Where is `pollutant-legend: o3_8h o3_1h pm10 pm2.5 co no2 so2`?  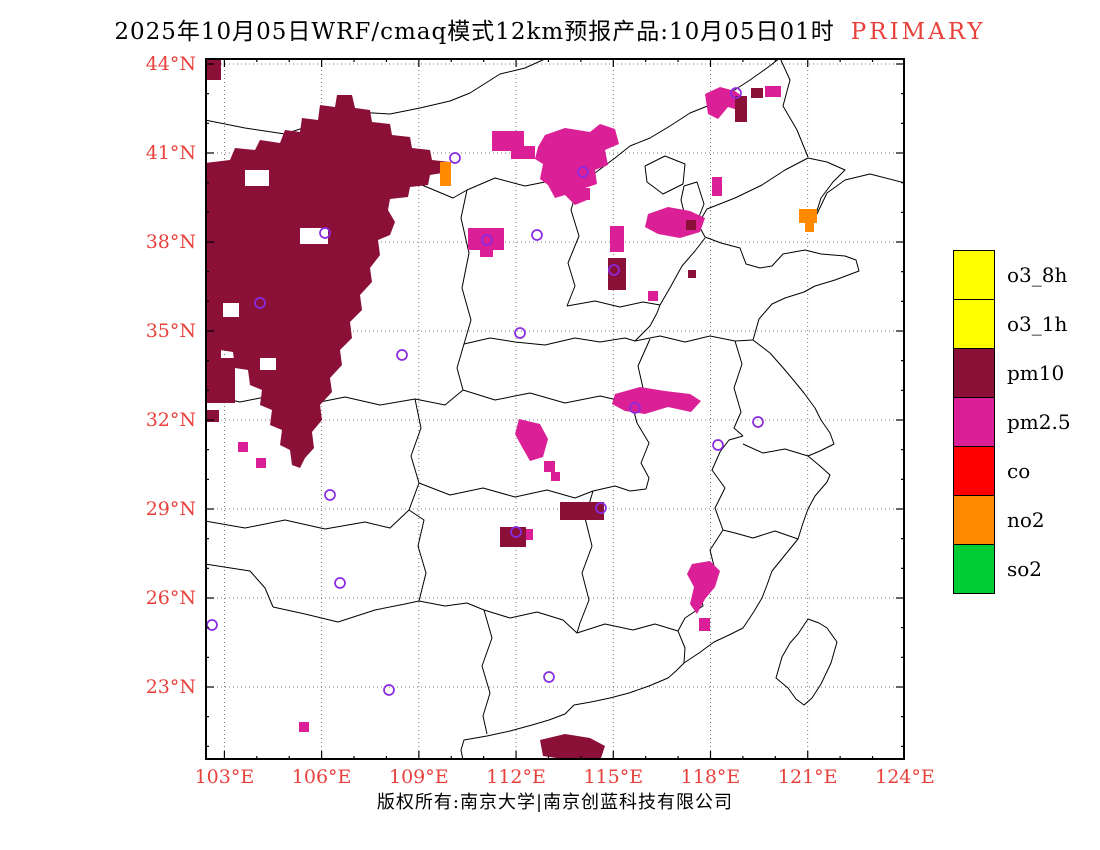
pollutant-legend: o3_8h o3_1h pm10 pm2.5 co no2 so2 is located at coordinates (1012, 422).